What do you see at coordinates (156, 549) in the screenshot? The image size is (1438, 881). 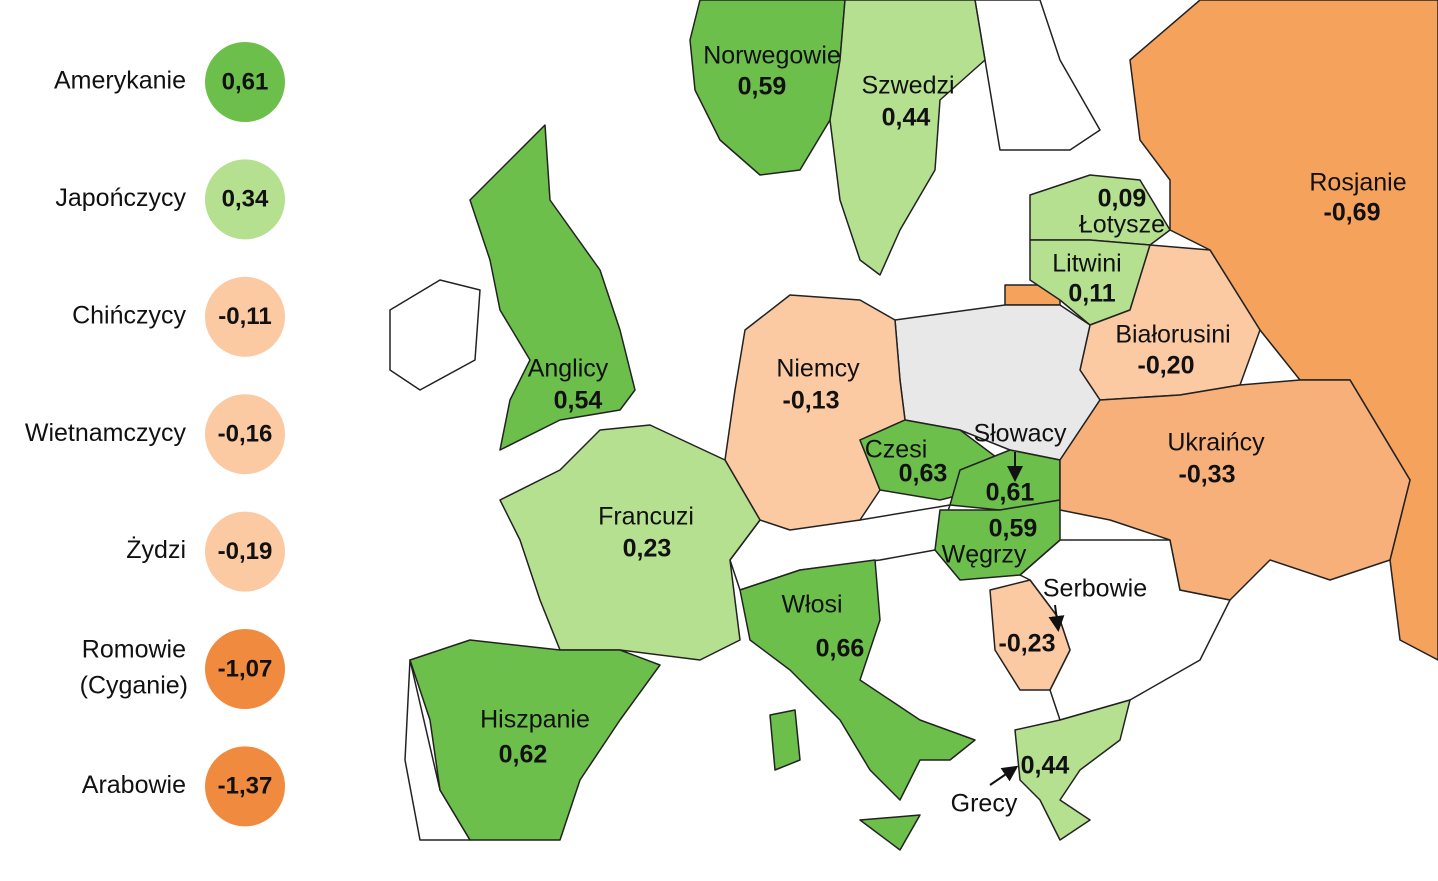 I see `legend-name: Żydzi` at bounding box center [156, 549].